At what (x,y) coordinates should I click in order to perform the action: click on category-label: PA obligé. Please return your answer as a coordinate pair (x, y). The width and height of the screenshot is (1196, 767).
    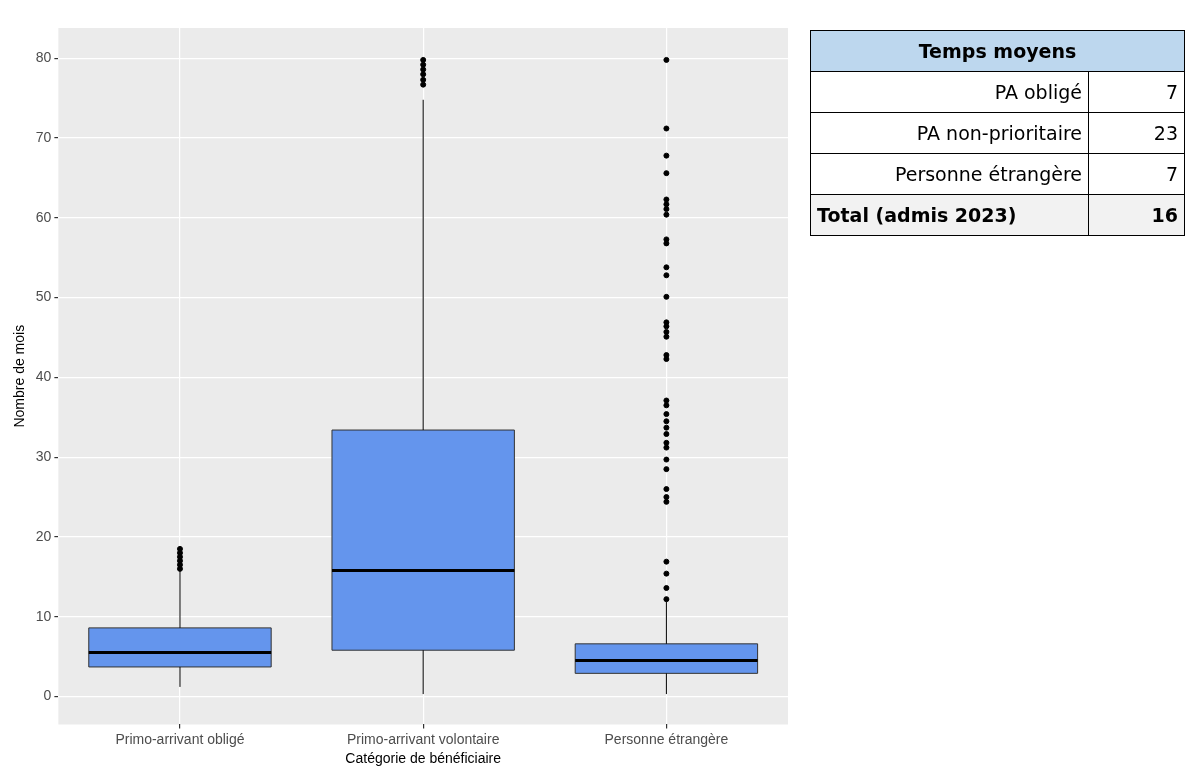
    Looking at the image, I should click on (949, 92).